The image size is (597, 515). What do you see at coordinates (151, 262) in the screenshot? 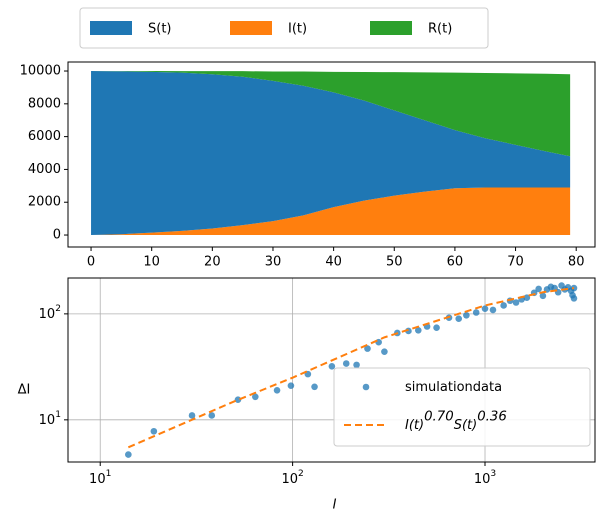
I see `x-tick-label: 10` at bounding box center [151, 262].